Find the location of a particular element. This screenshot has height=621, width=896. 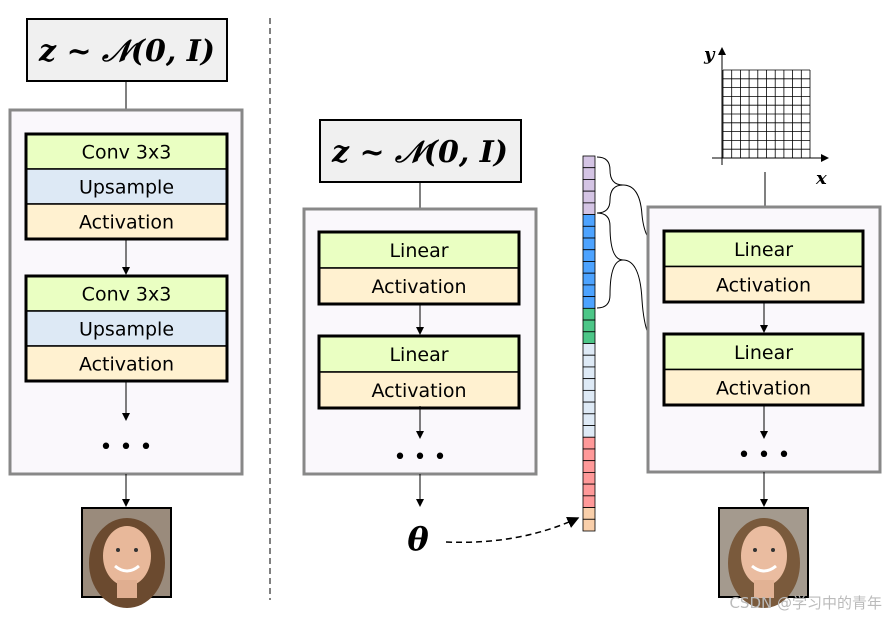

middle-dots: • • • is located at coordinates (420, 457).